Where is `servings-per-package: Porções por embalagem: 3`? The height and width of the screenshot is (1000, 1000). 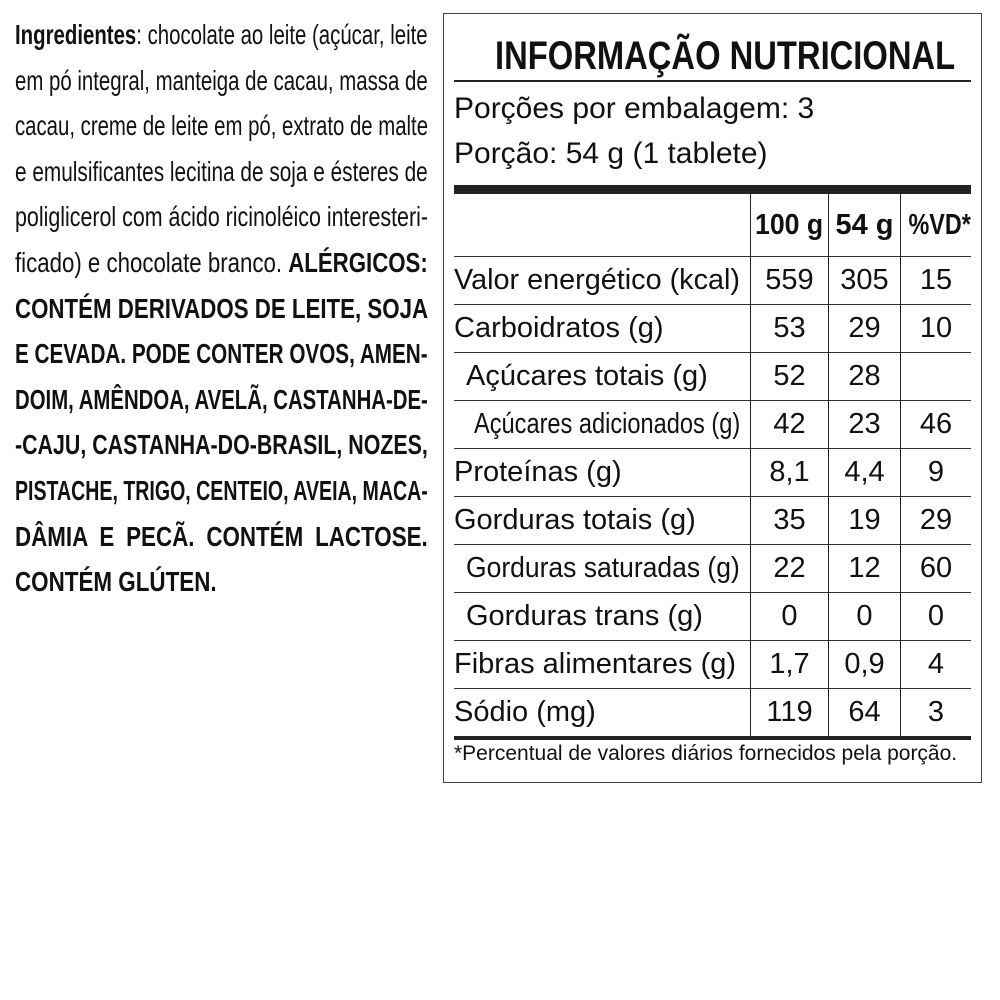
servings-per-package: Porções por embalagem: 3 is located at coordinates (634, 108).